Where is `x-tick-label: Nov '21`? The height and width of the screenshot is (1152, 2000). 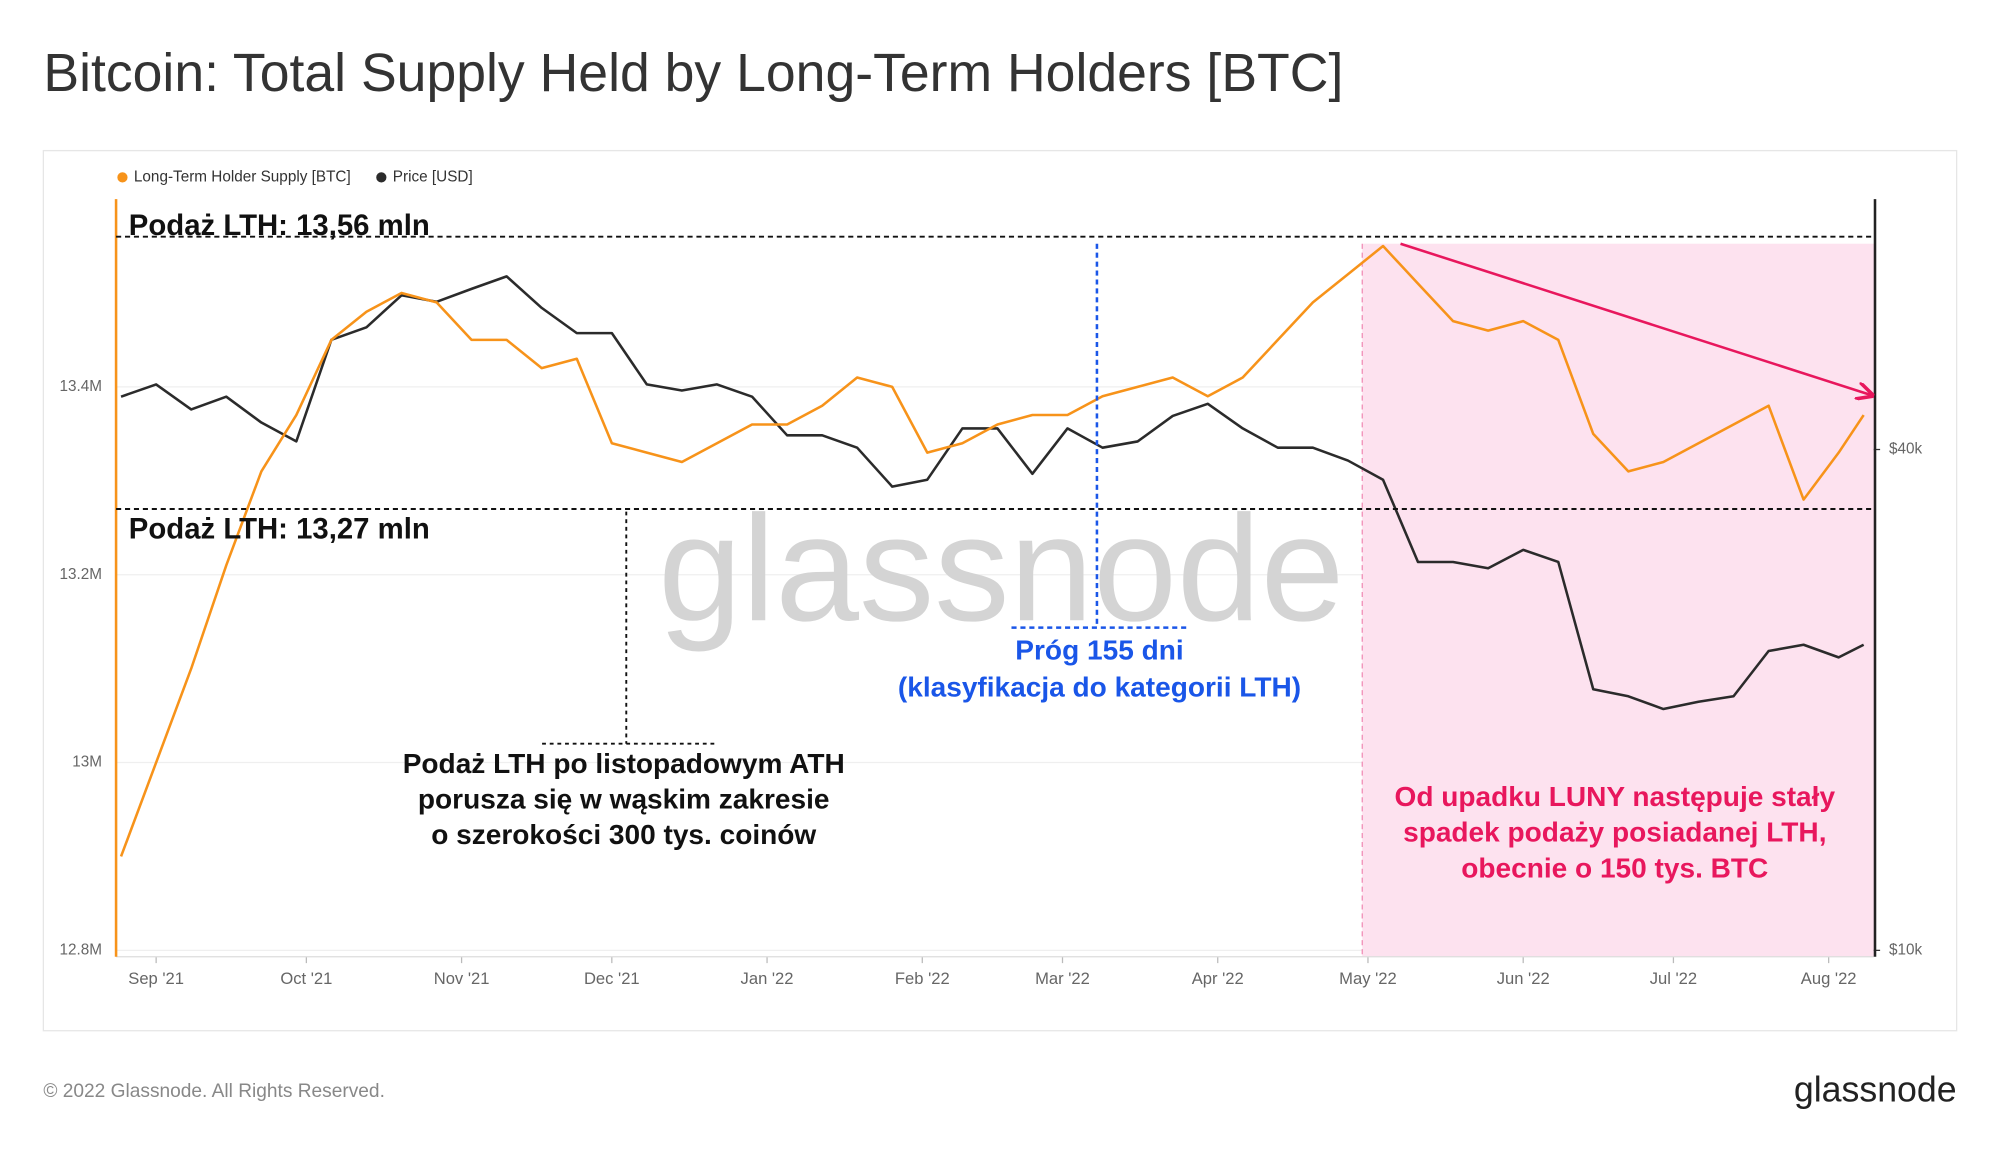
x-tick-label: Nov '21 is located at coordinates (462, 978).